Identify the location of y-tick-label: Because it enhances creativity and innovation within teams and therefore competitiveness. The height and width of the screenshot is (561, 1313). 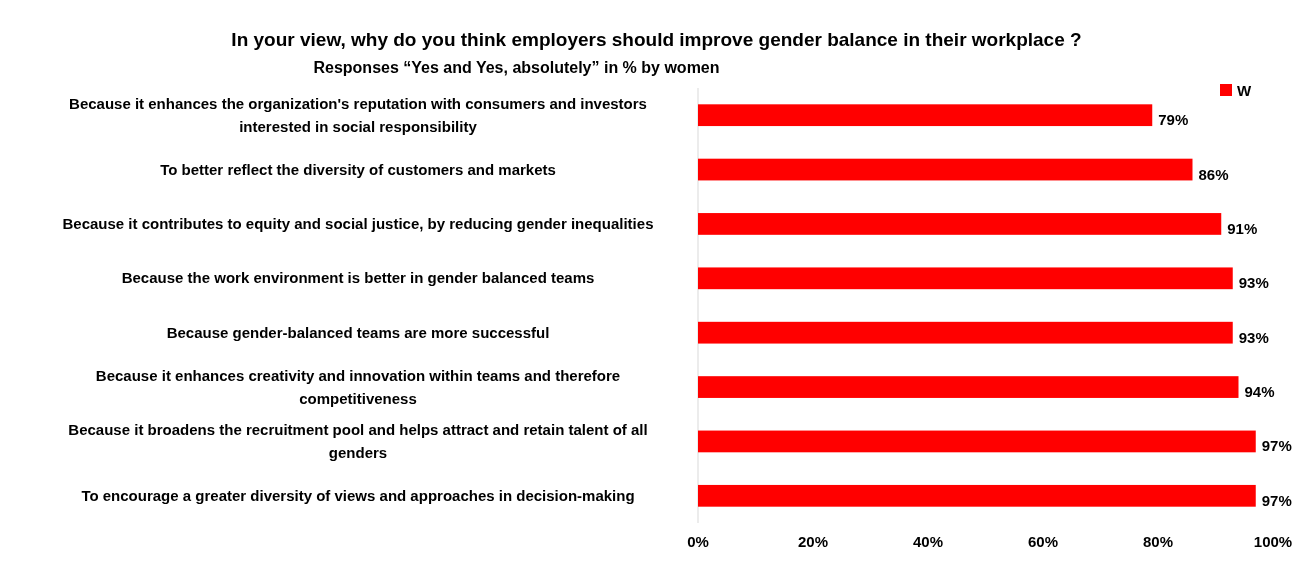
(358, 386).